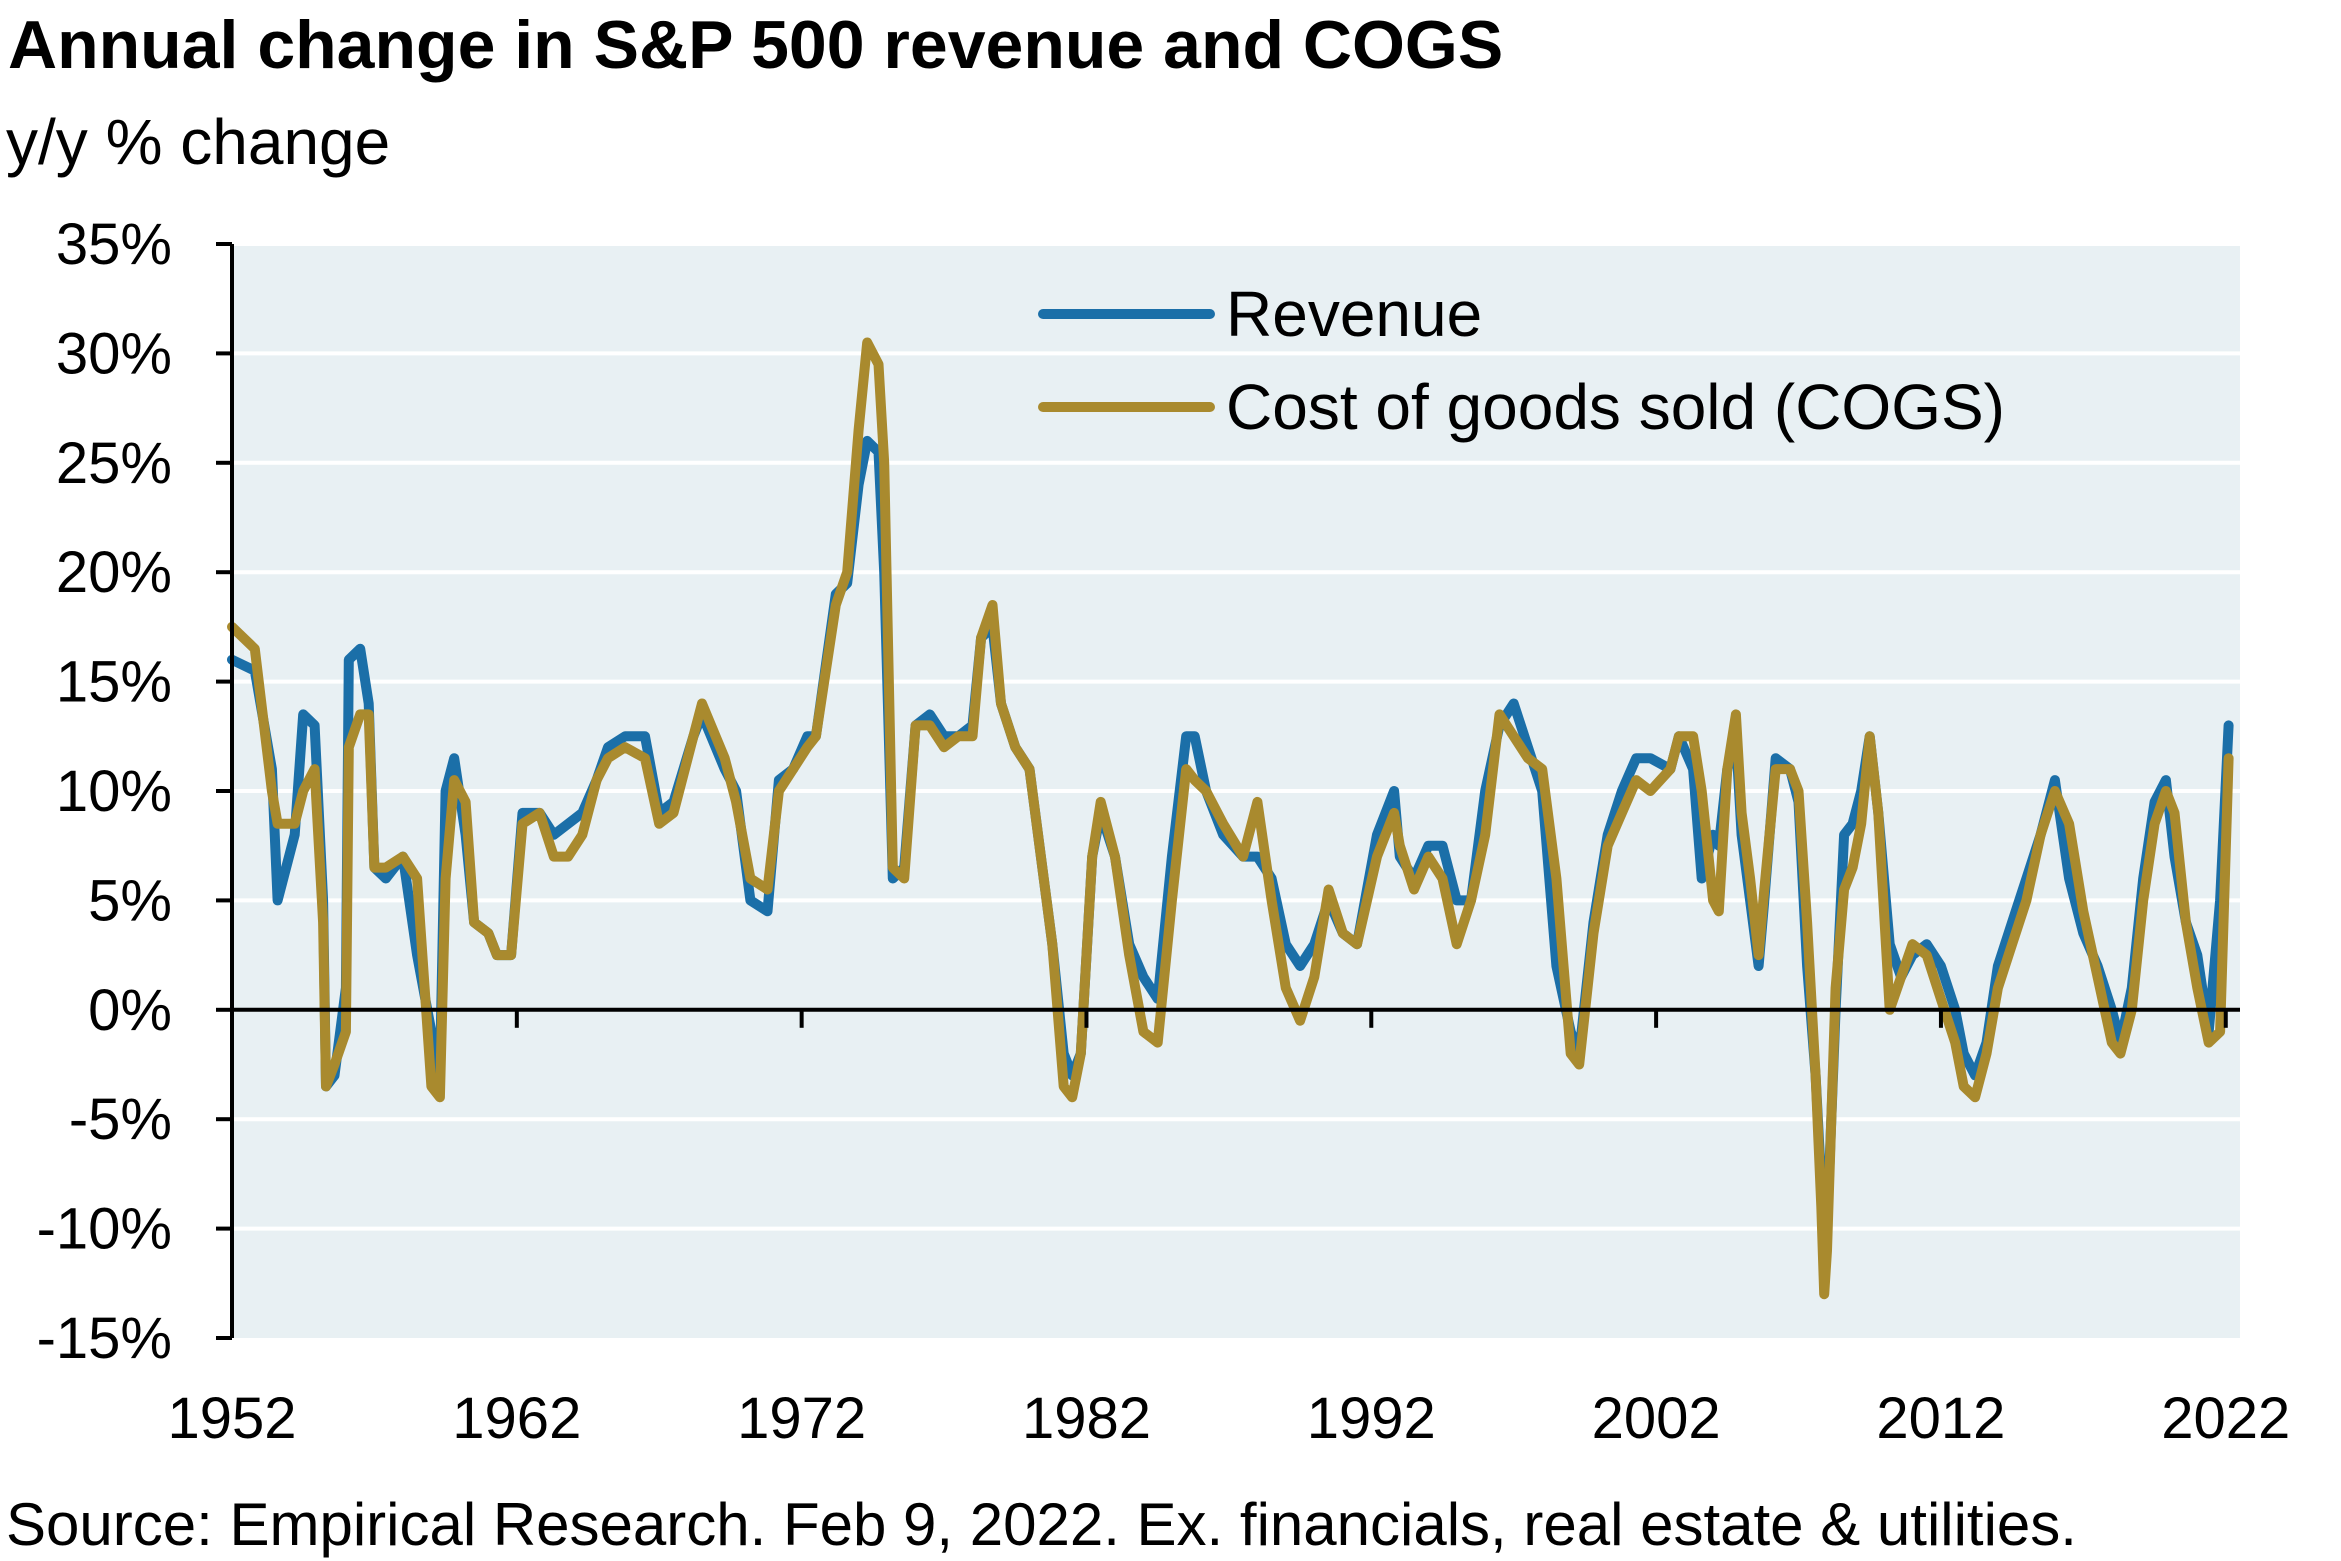 Image resolution: width=2341 pixels, height=1561 pixels. I want to click on legend-label: Revenue, so click(1354, 314).